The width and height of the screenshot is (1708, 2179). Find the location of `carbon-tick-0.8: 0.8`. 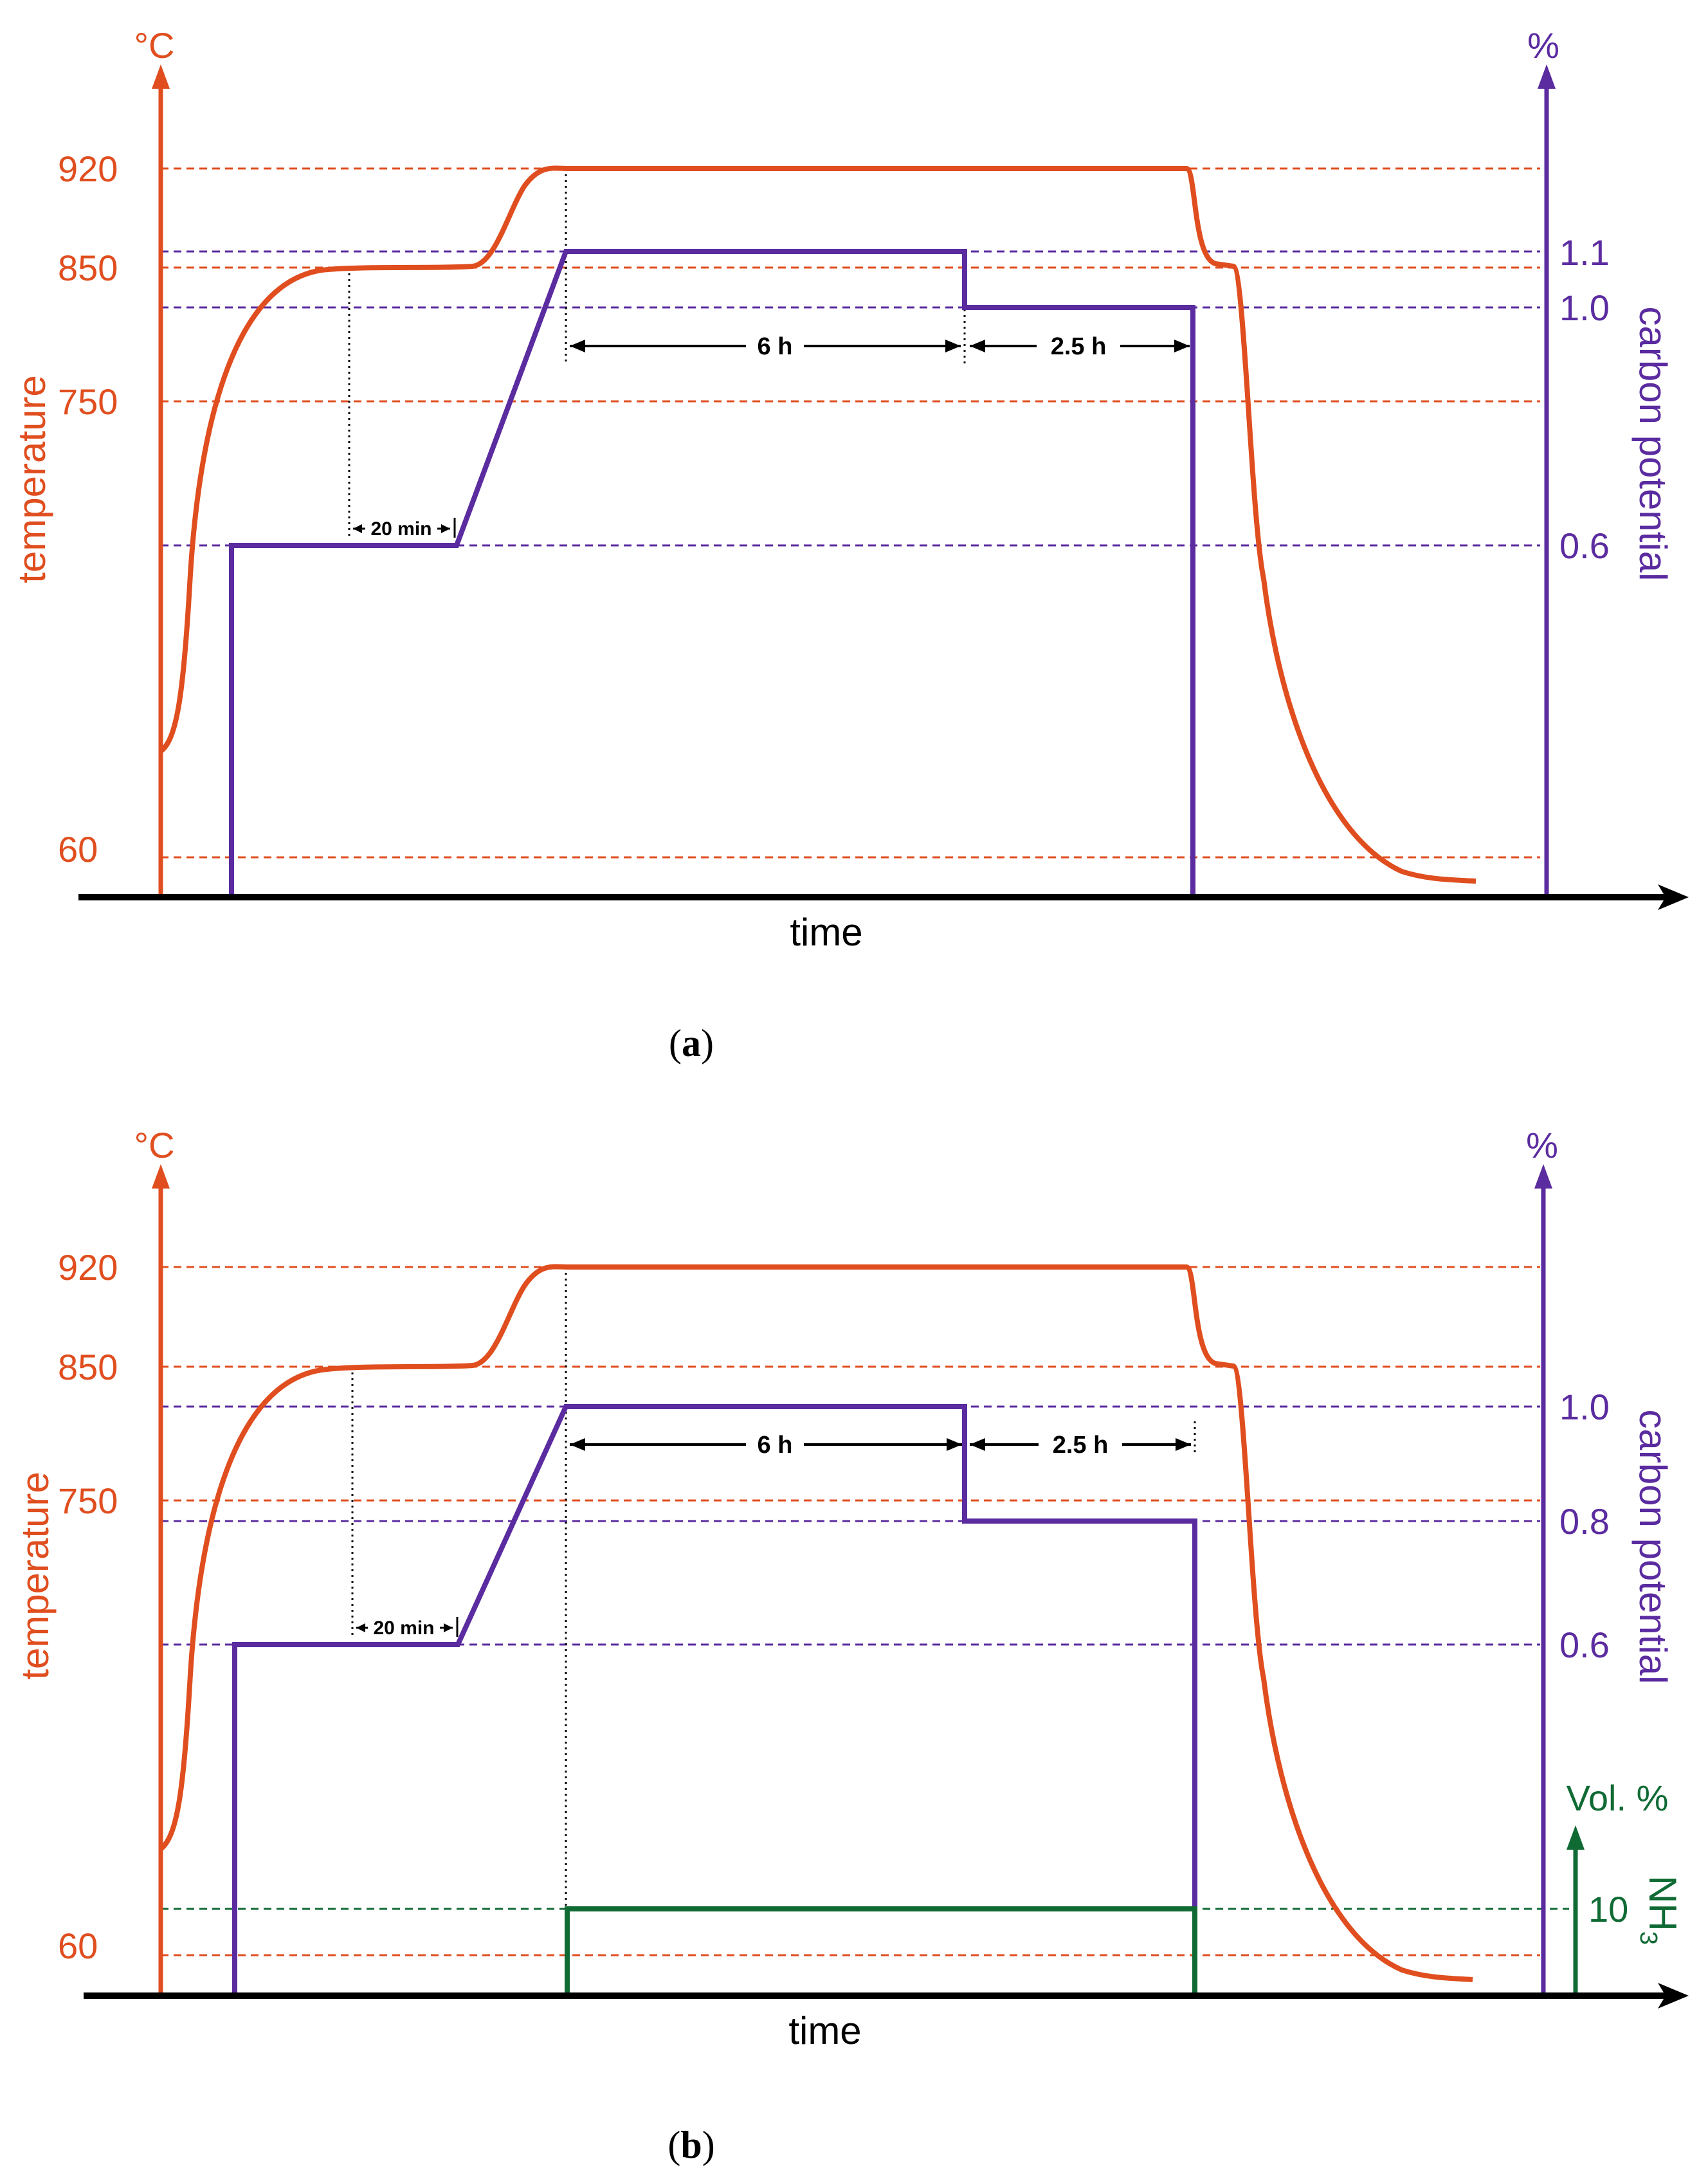

carbon-tick-0.8: 0.8 is located at coordinates (1584, 1521).